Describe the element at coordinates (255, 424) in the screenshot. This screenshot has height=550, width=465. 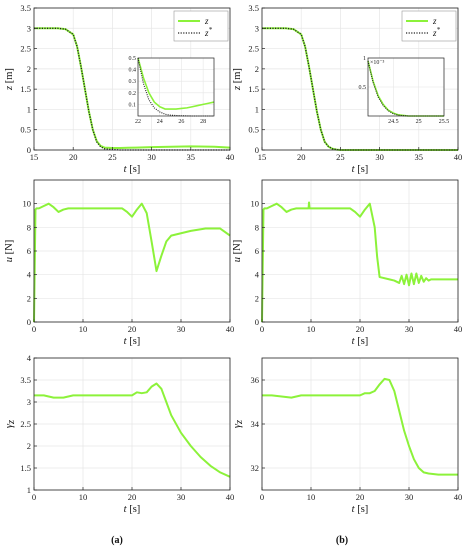
I see `y-tick-label: 34` at that location.